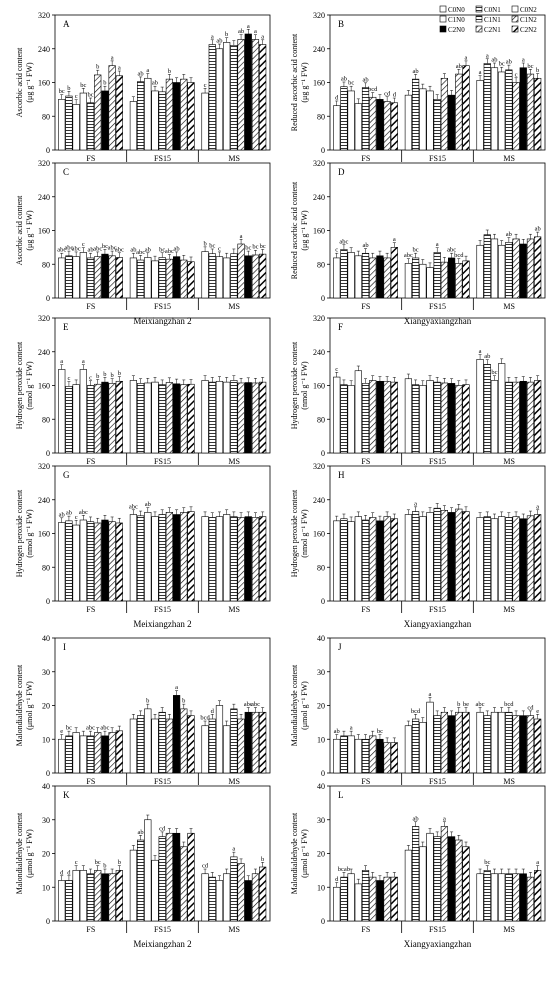 The image size is (550, 983). I want to click on significance-letter: b, so click(112, 375).